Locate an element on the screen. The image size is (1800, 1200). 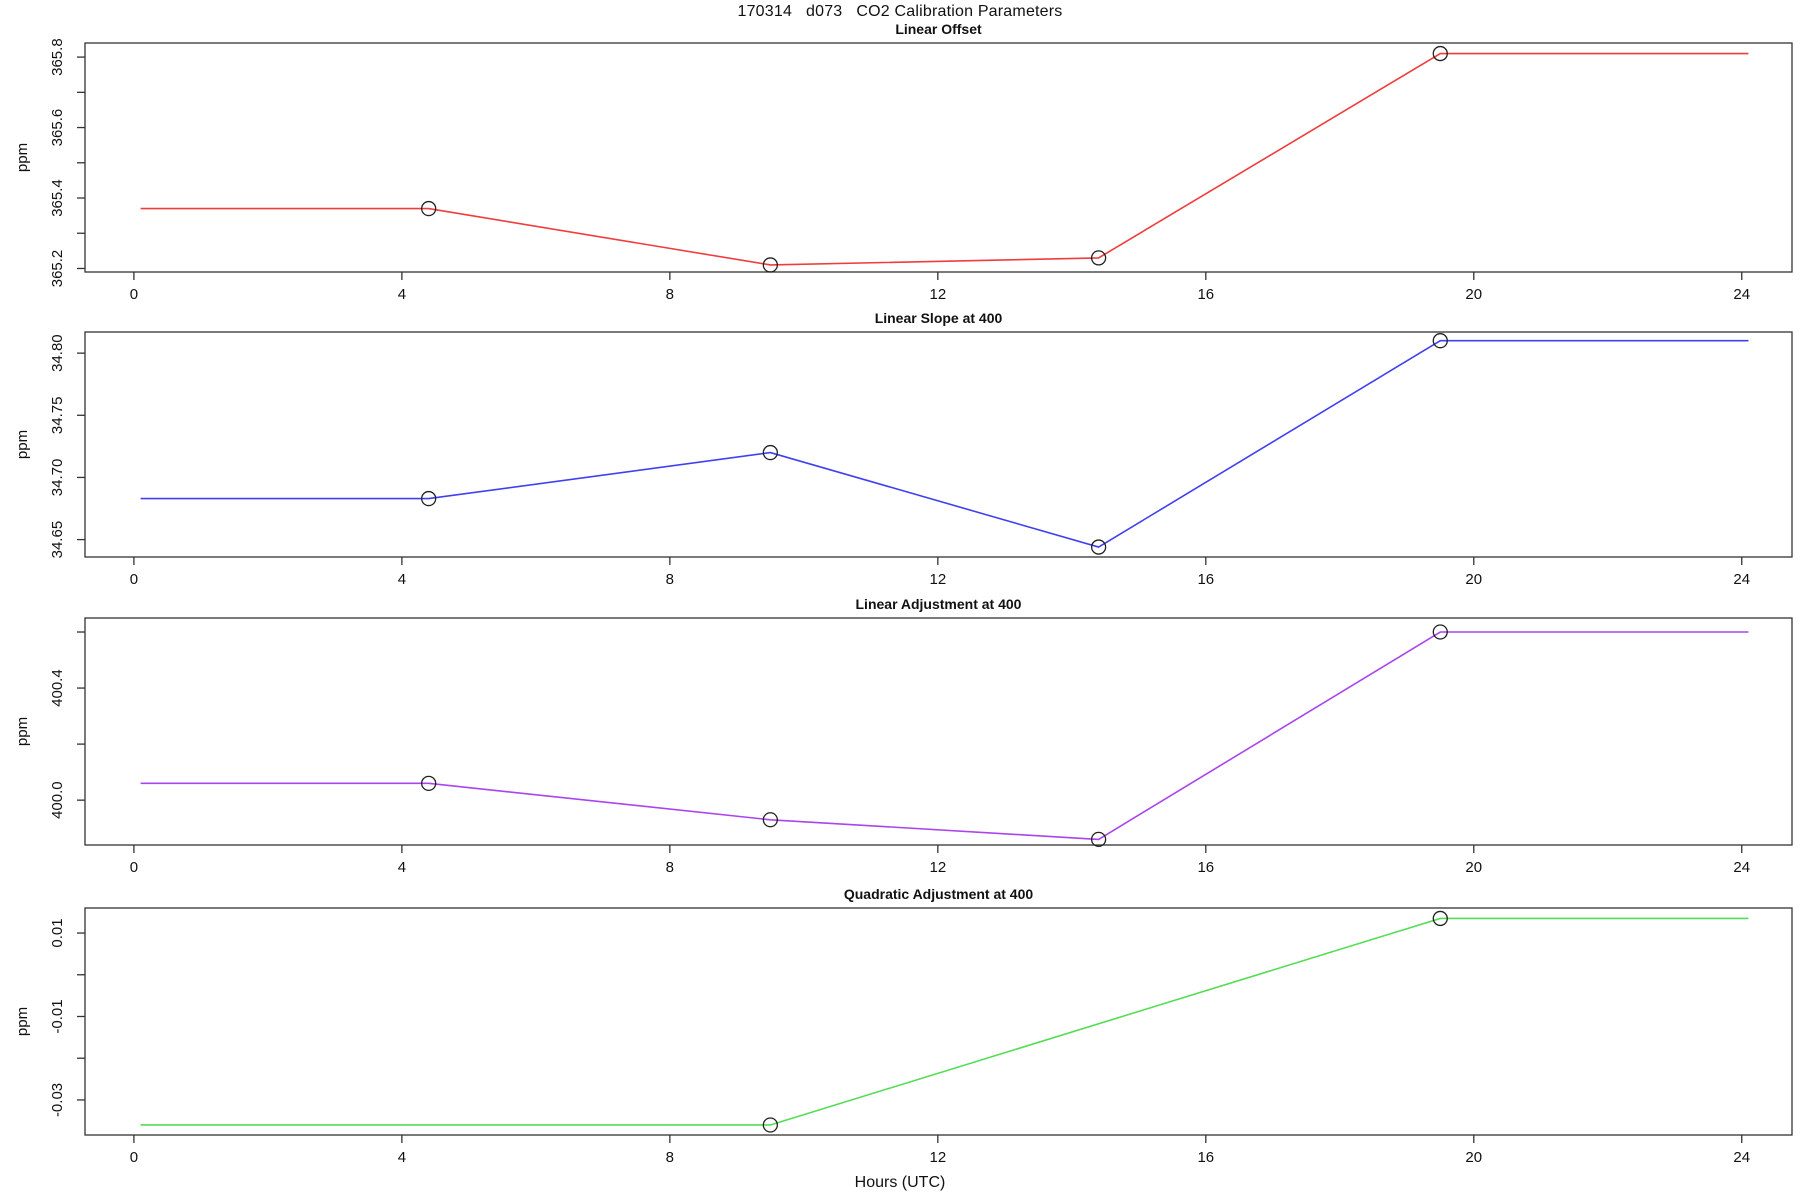
y-tick-label: -0.03 is located at coordinates (57, 1100).